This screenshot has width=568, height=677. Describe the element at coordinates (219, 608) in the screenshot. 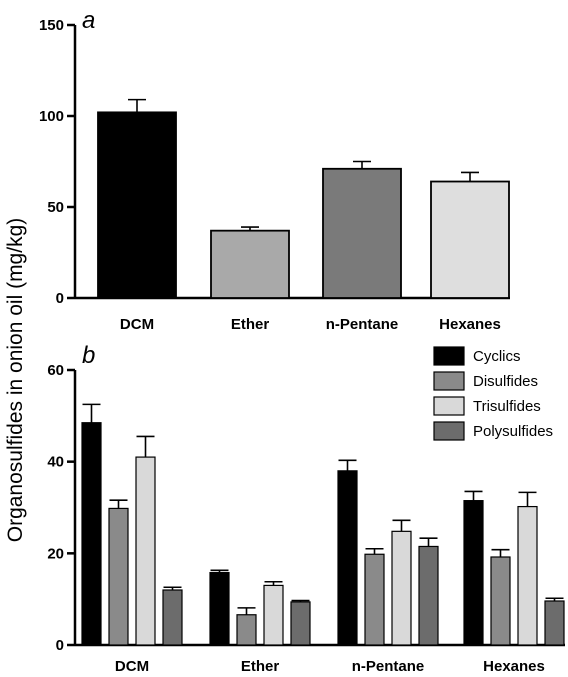

I see `panel-b-bar-cyclics-ether` at that location.